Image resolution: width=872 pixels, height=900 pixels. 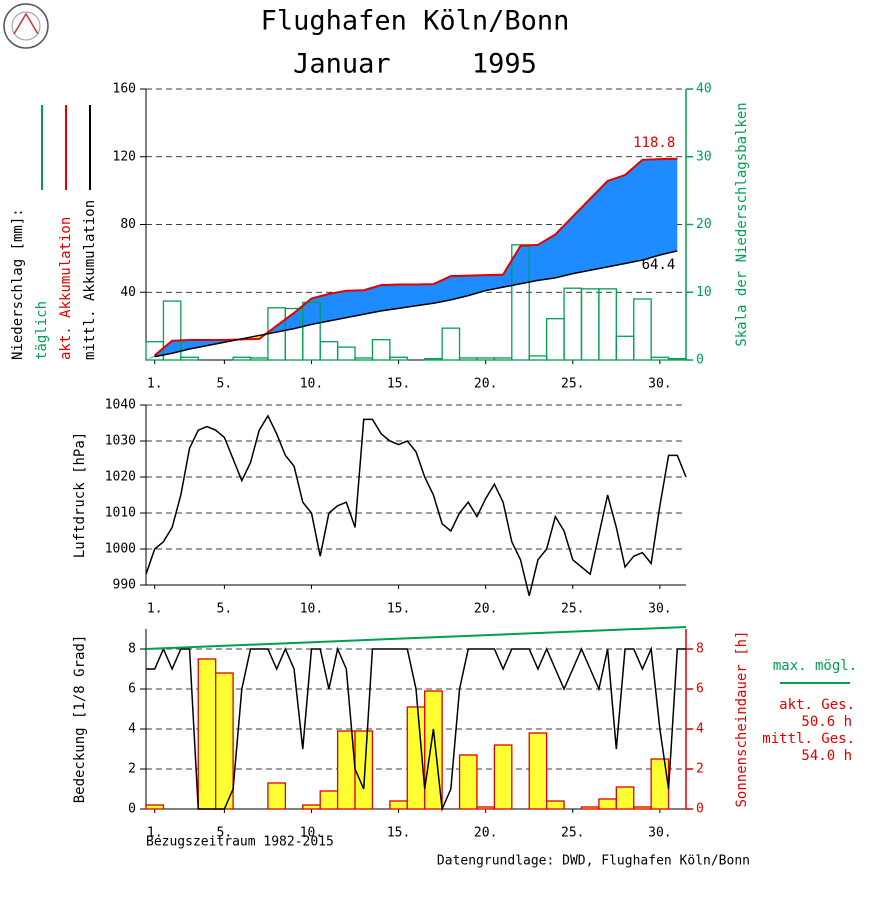 I want to click on y-tick-label: 4, so click(x=132, y=729).